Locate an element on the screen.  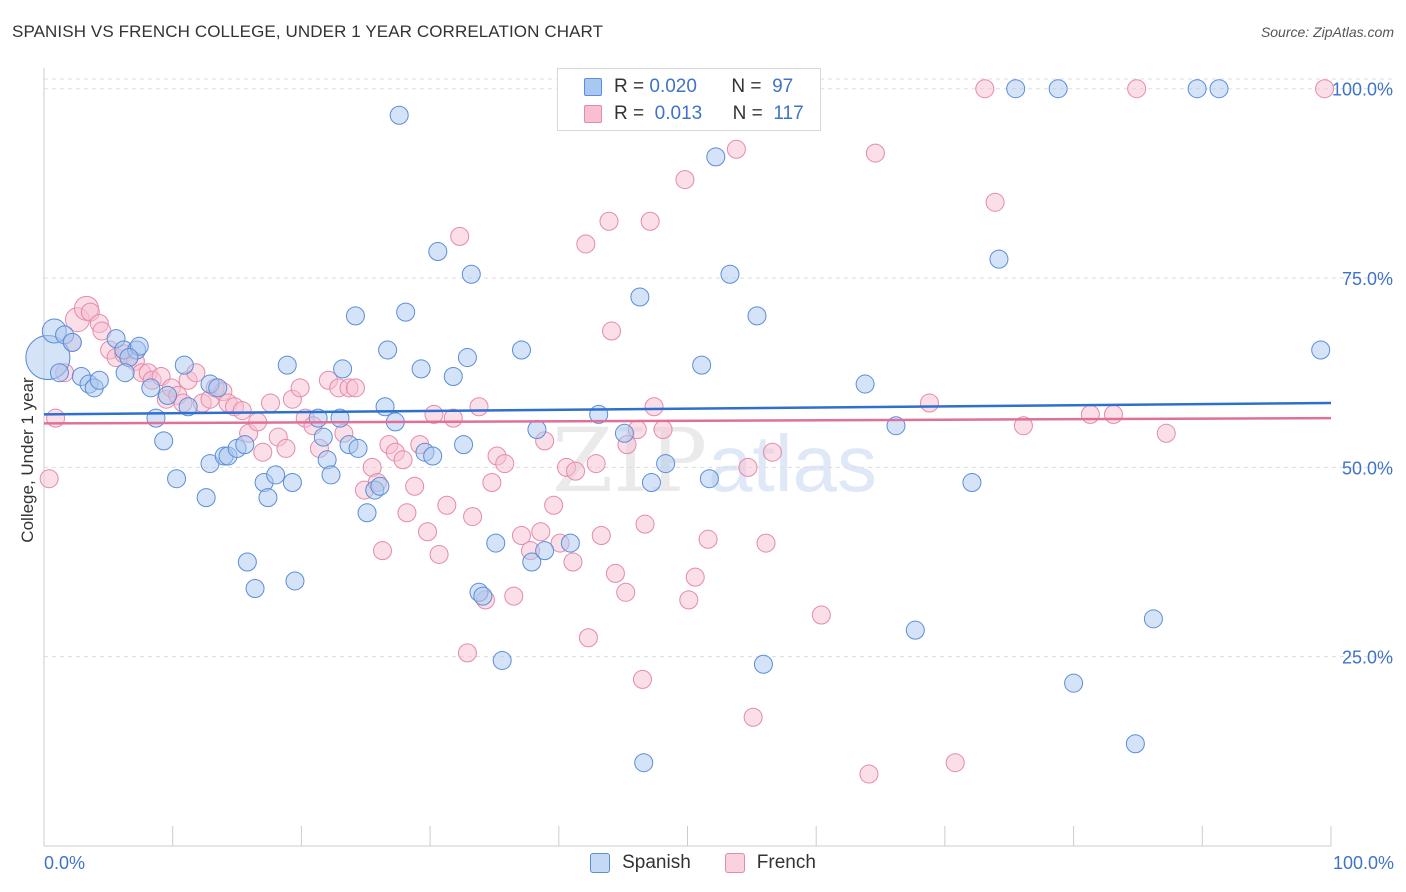
bottom-legend-french: French is located at coordinates (770, 863).